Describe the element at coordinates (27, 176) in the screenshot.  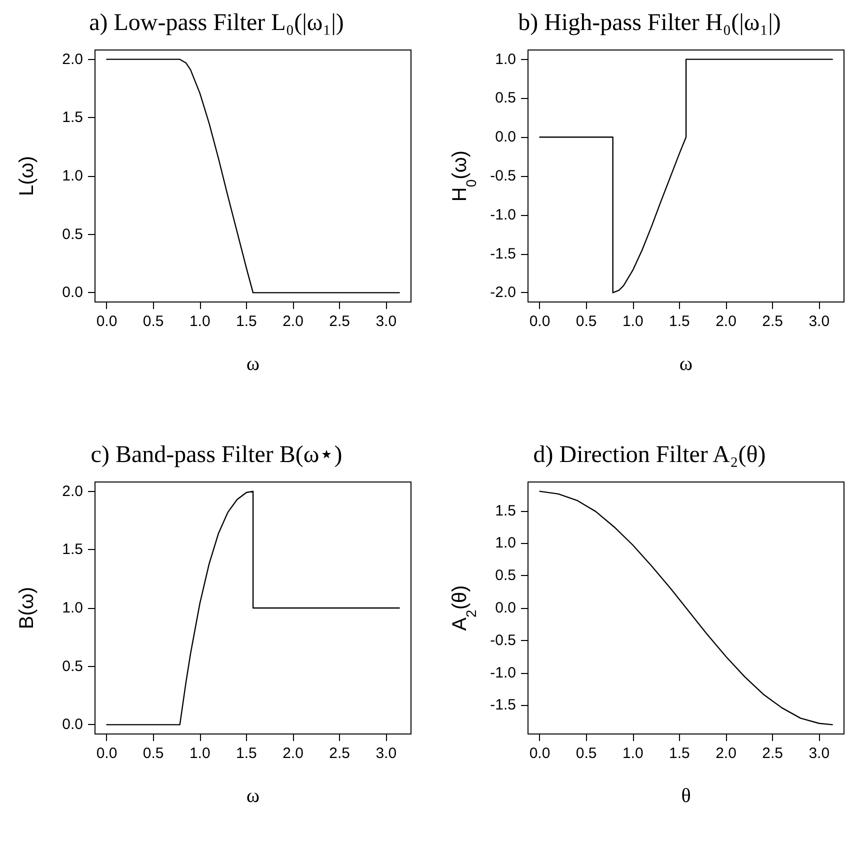
I see `y-axis-title: L(ω)` at that location.